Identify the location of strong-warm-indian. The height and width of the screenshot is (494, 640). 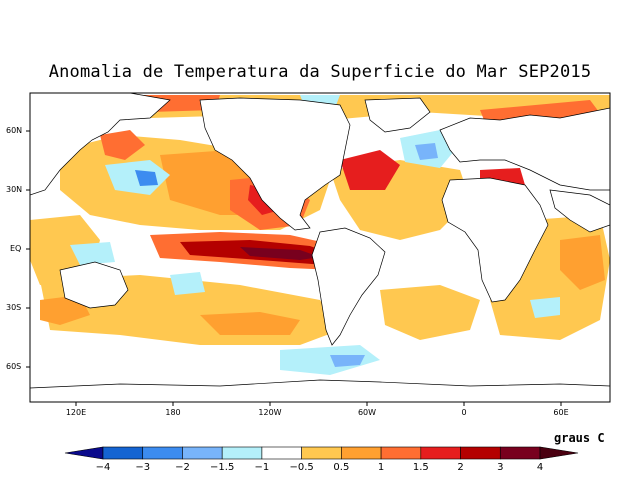
(582, 262).